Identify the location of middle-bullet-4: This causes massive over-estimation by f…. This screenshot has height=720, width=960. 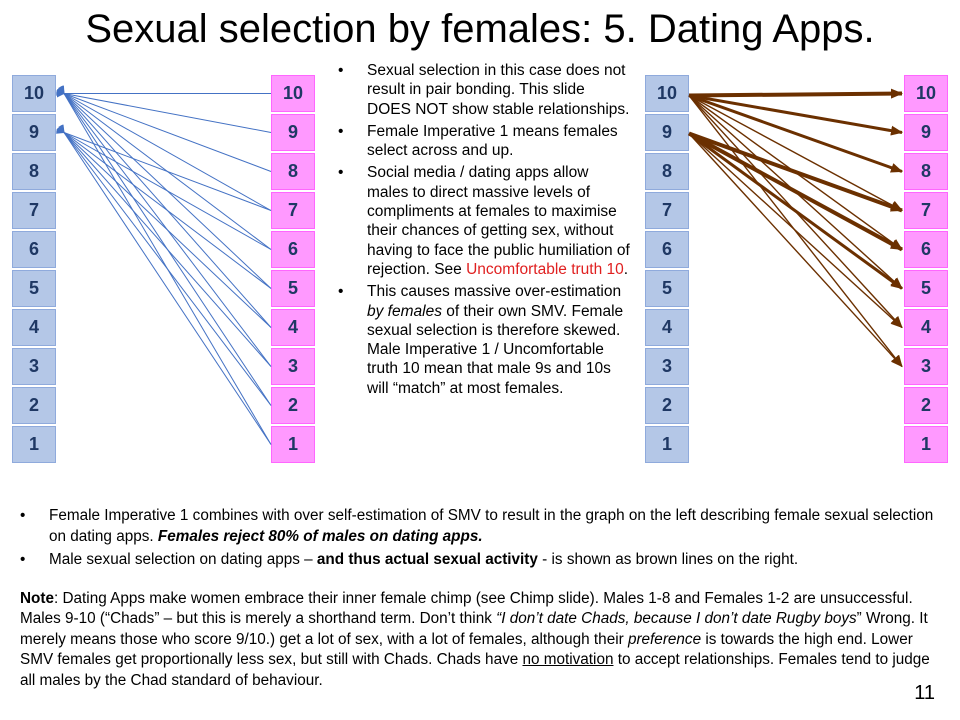
(484, 340).